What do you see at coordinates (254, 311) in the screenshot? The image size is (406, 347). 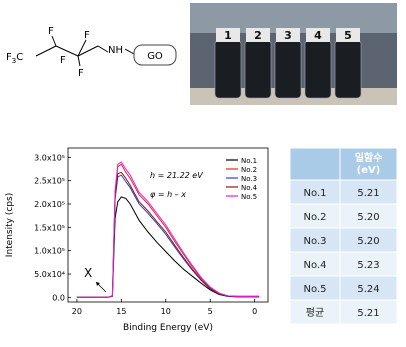 I see `x-tick-label: 0` at bounding box center [254, 311].